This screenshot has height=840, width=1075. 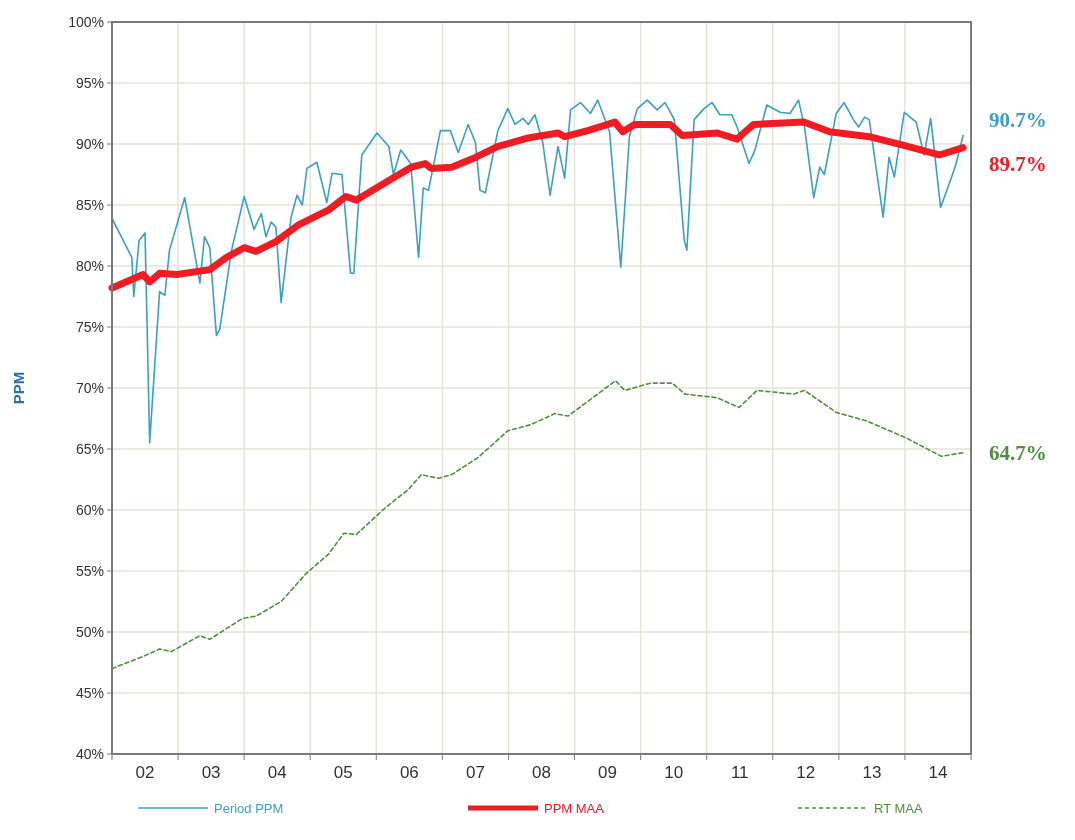 What do you see at coordinates (1018, 163) in the screenshot?
I see `data-label: 89.7%` at bounding box center [1018, 163].